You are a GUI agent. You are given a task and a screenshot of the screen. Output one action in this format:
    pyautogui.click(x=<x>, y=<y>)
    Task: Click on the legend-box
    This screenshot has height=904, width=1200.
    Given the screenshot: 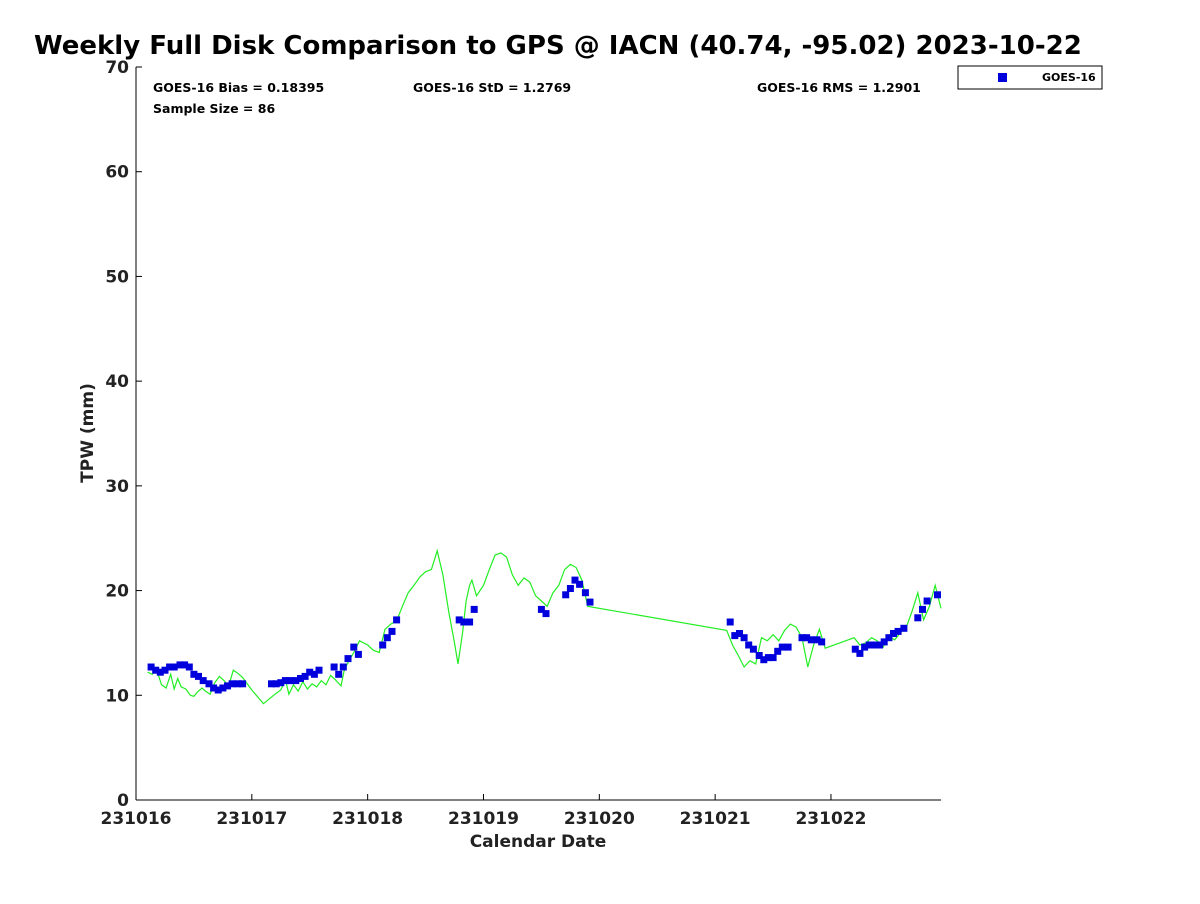 What is the action you would take?
    pyautogui.click(x=1030, y=77)
    